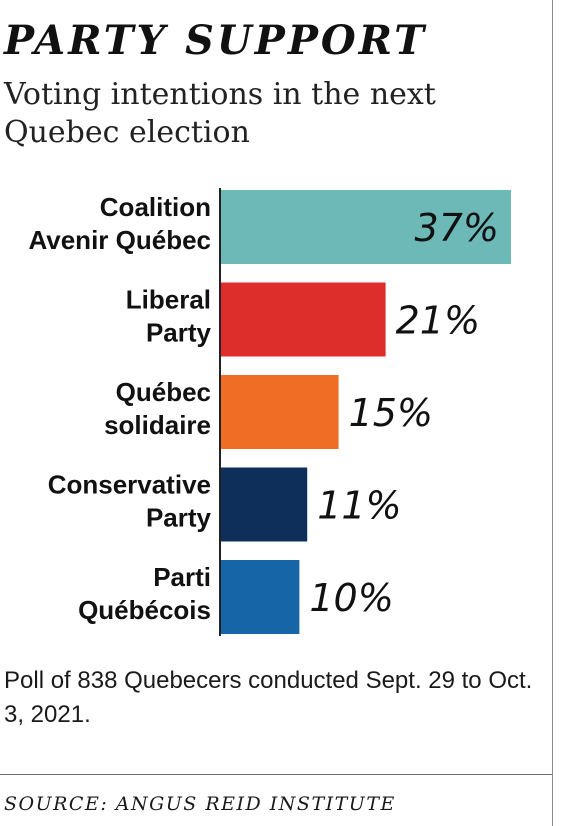  What do you see at coordinates (130, 501) in the screenshot?
I see `category-label-3: Conservative Party` at bounding box center [130, 501].